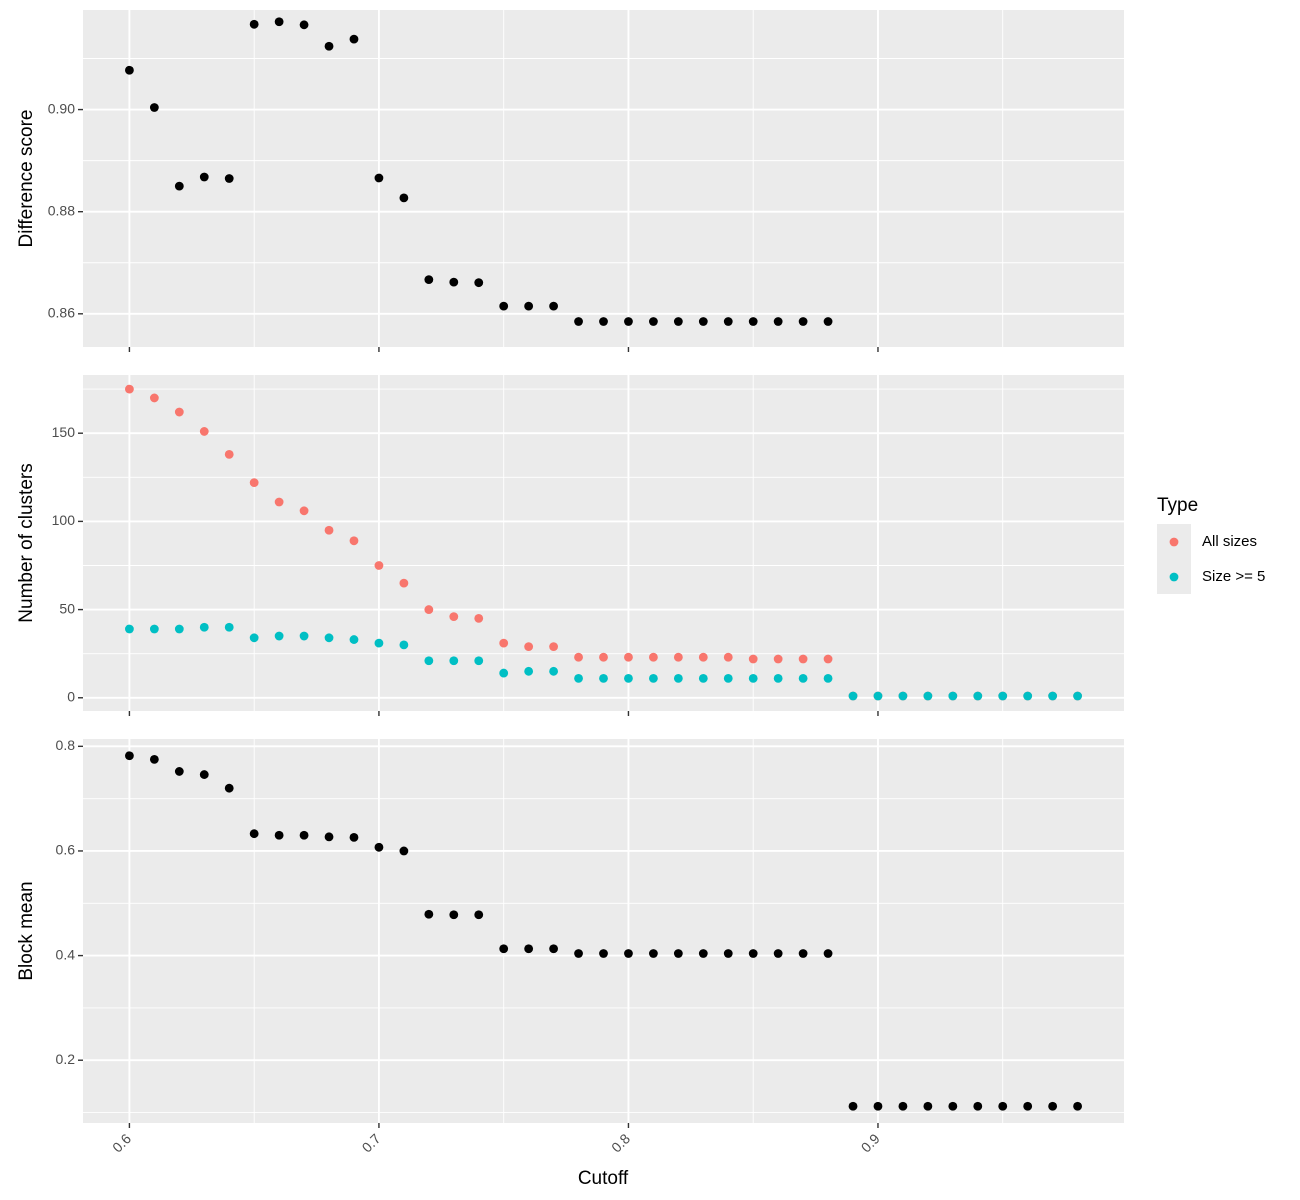 This screenshot has width=1300, height=1200. Describe the element at coordinates (67, 608) in the screenshot. I see `y-tick-label: 50` at that location.